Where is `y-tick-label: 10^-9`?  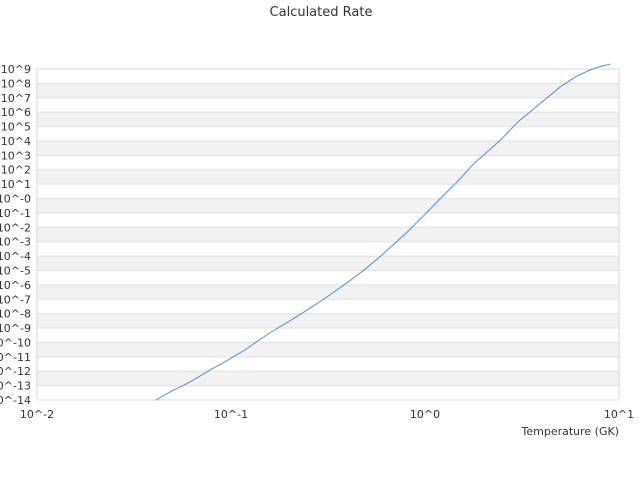 y-tick-label: 10^-9 is located at coordinates (15, 328).